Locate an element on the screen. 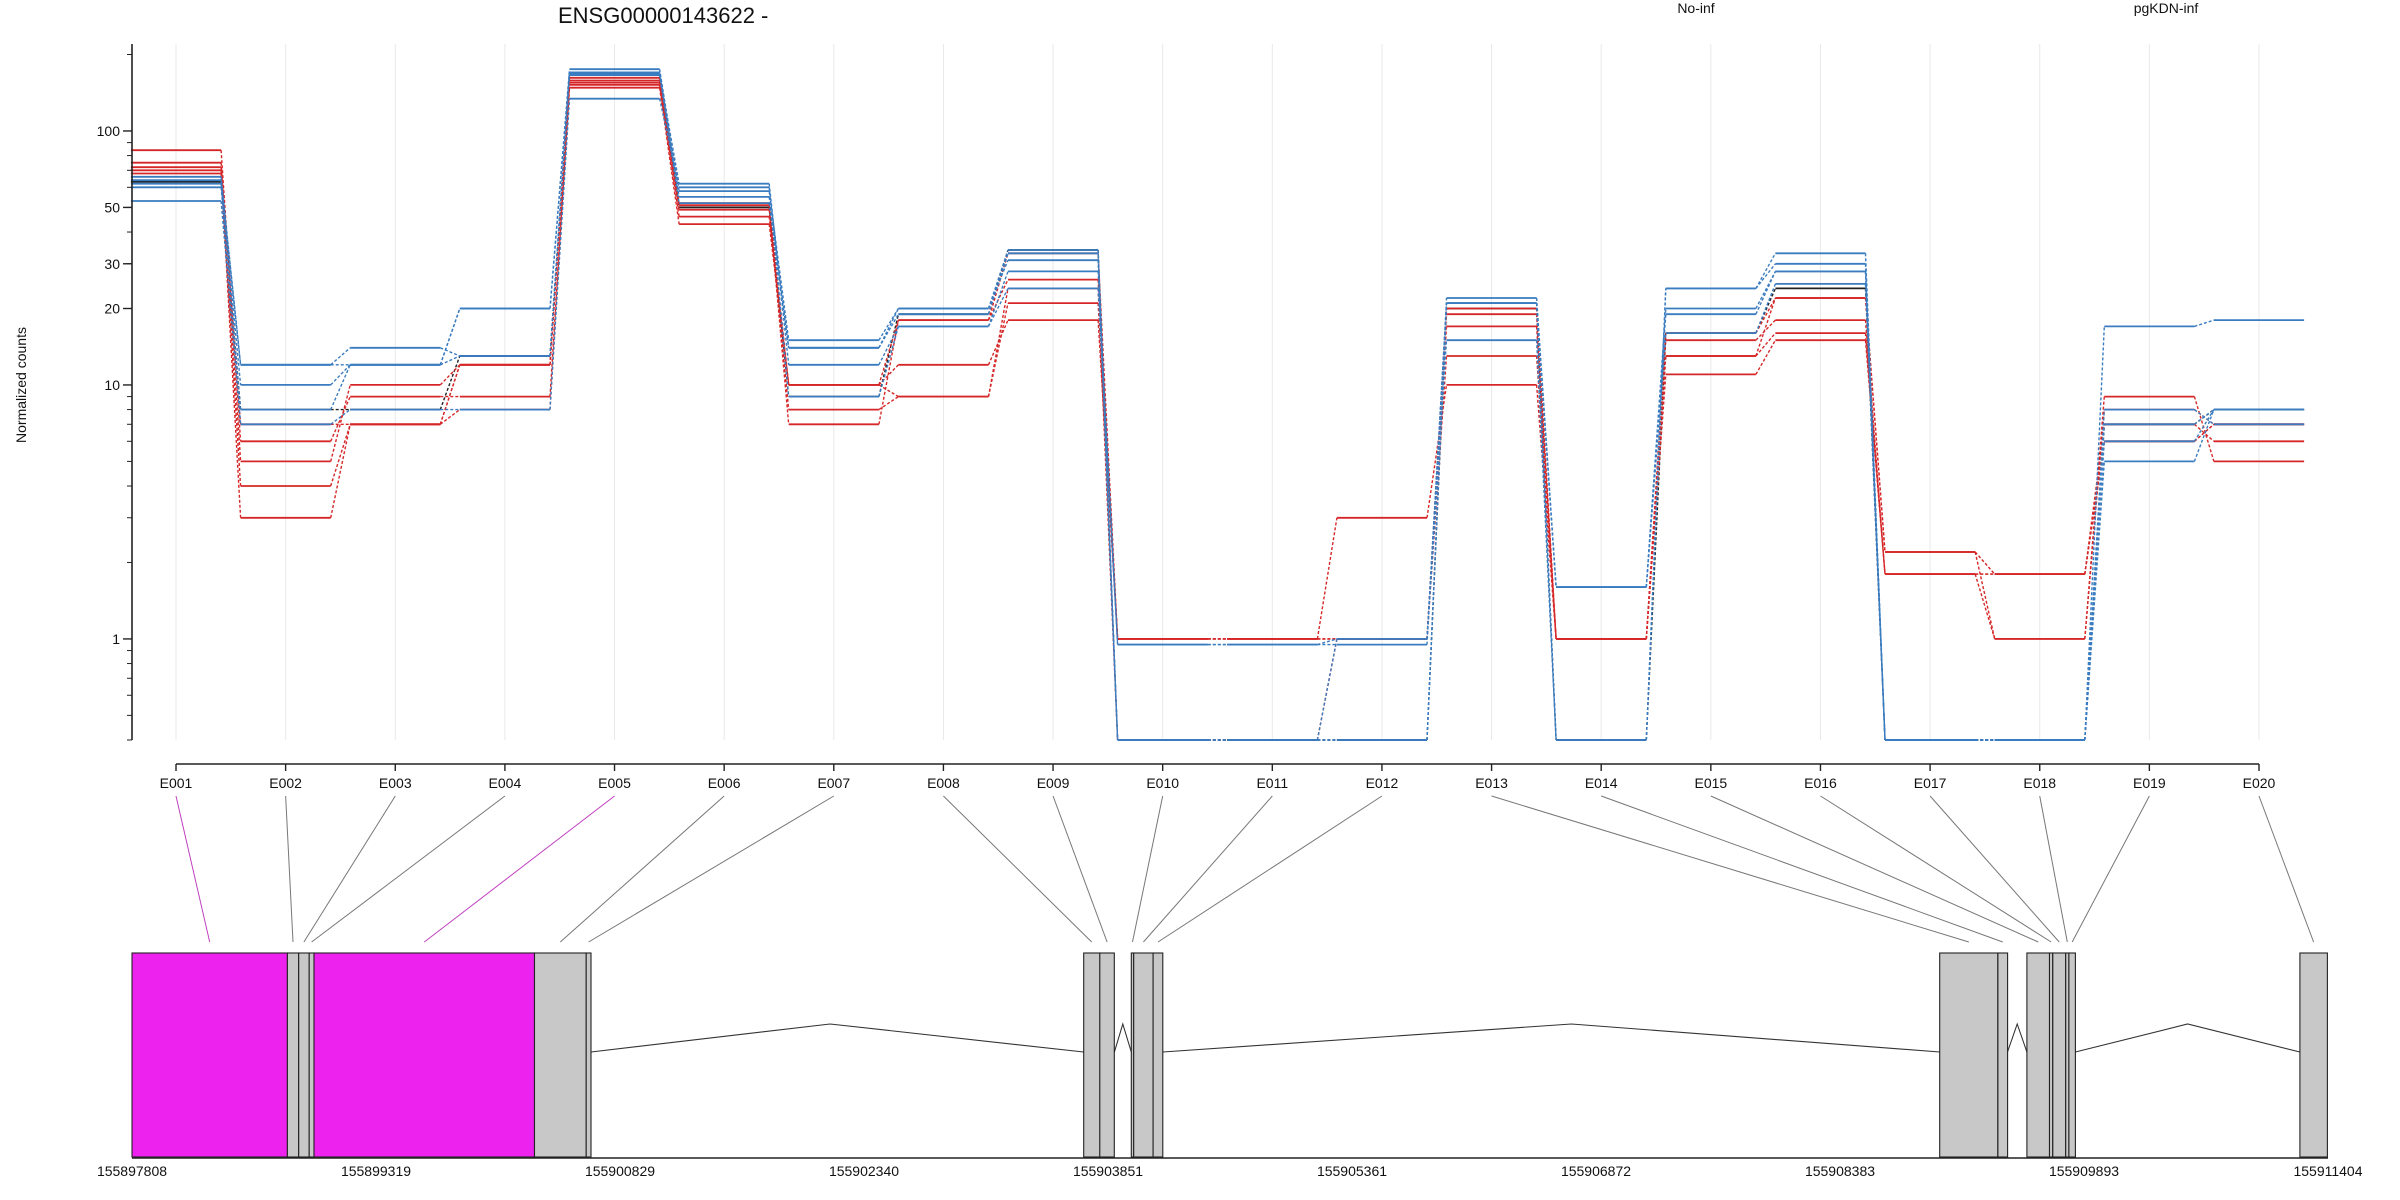  connector-e005 is located at coordinates (519, 869).